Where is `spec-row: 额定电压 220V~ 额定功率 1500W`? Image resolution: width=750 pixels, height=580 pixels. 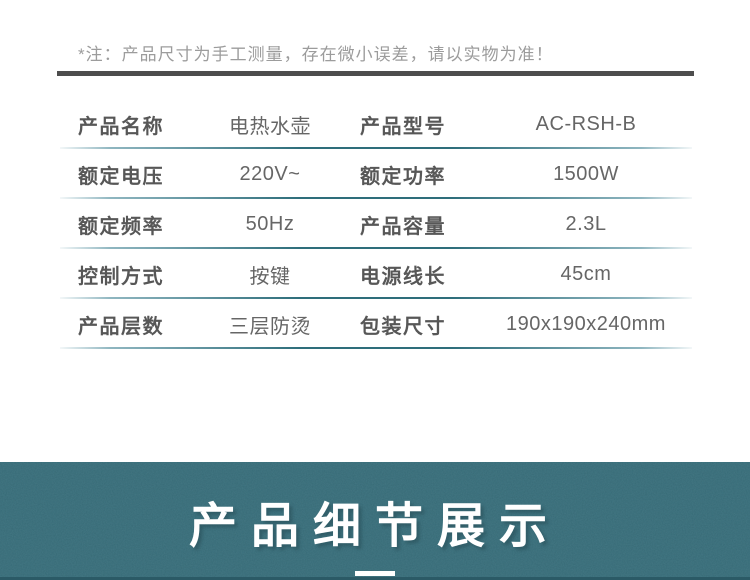
spec-row: 额定电压 220V~ 额定功率 1500W is located at coordinates (376, 174).